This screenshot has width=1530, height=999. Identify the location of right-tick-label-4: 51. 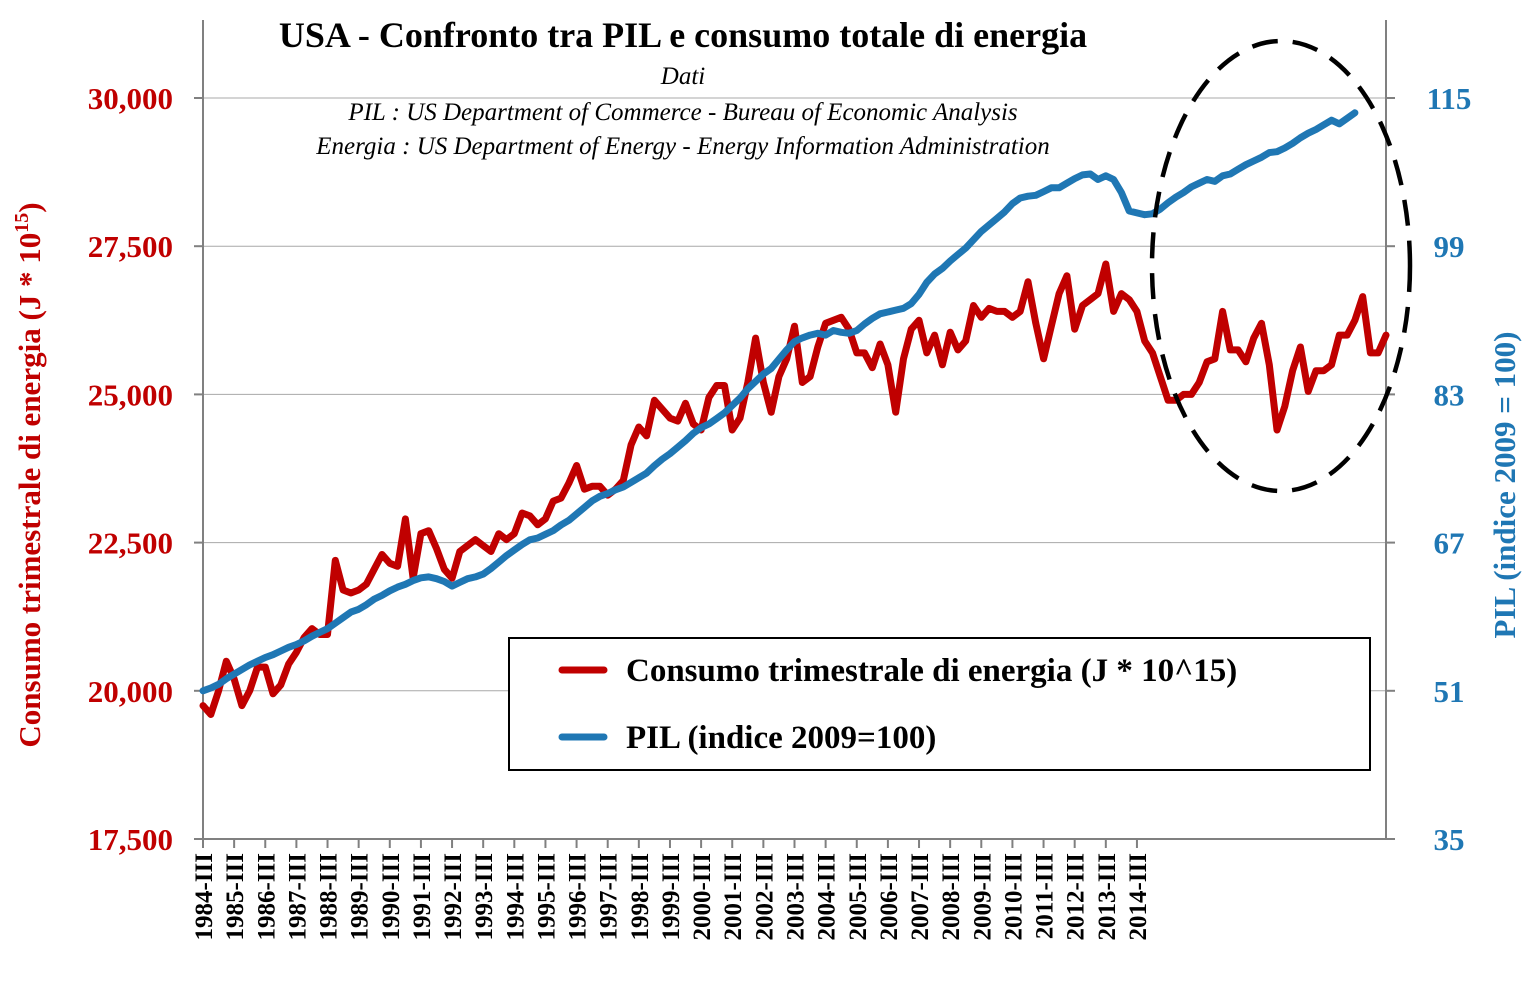
(1449, 691).